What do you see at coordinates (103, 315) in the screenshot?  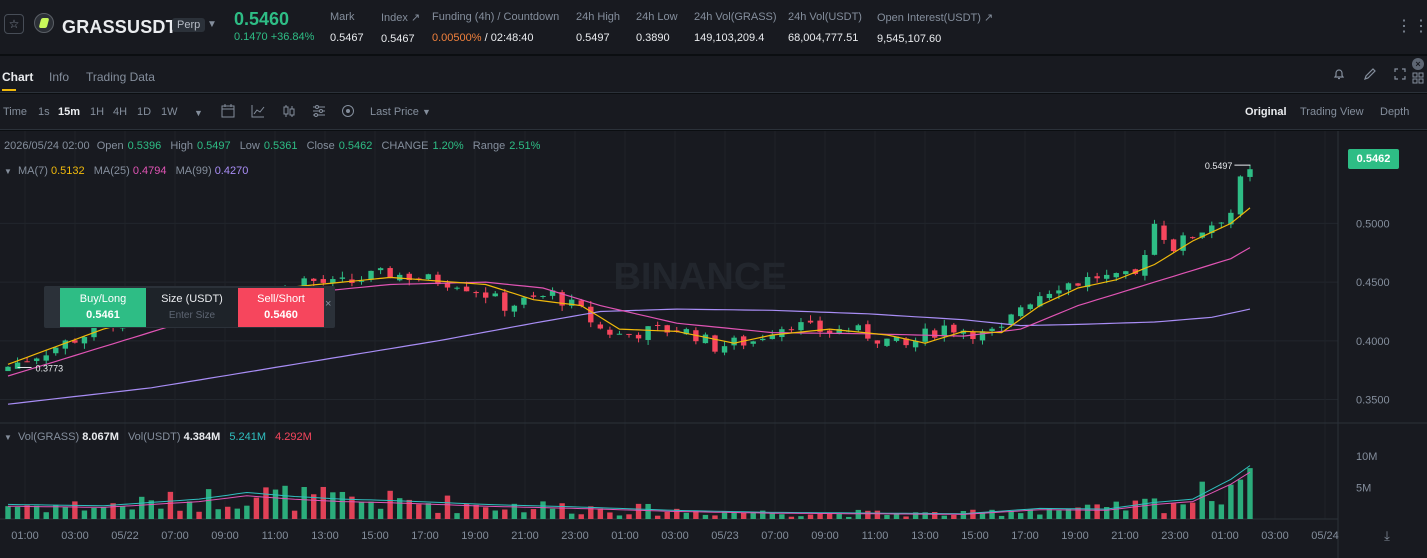 I see `buy-price: 0.5461` at bounding box center [103, 315].